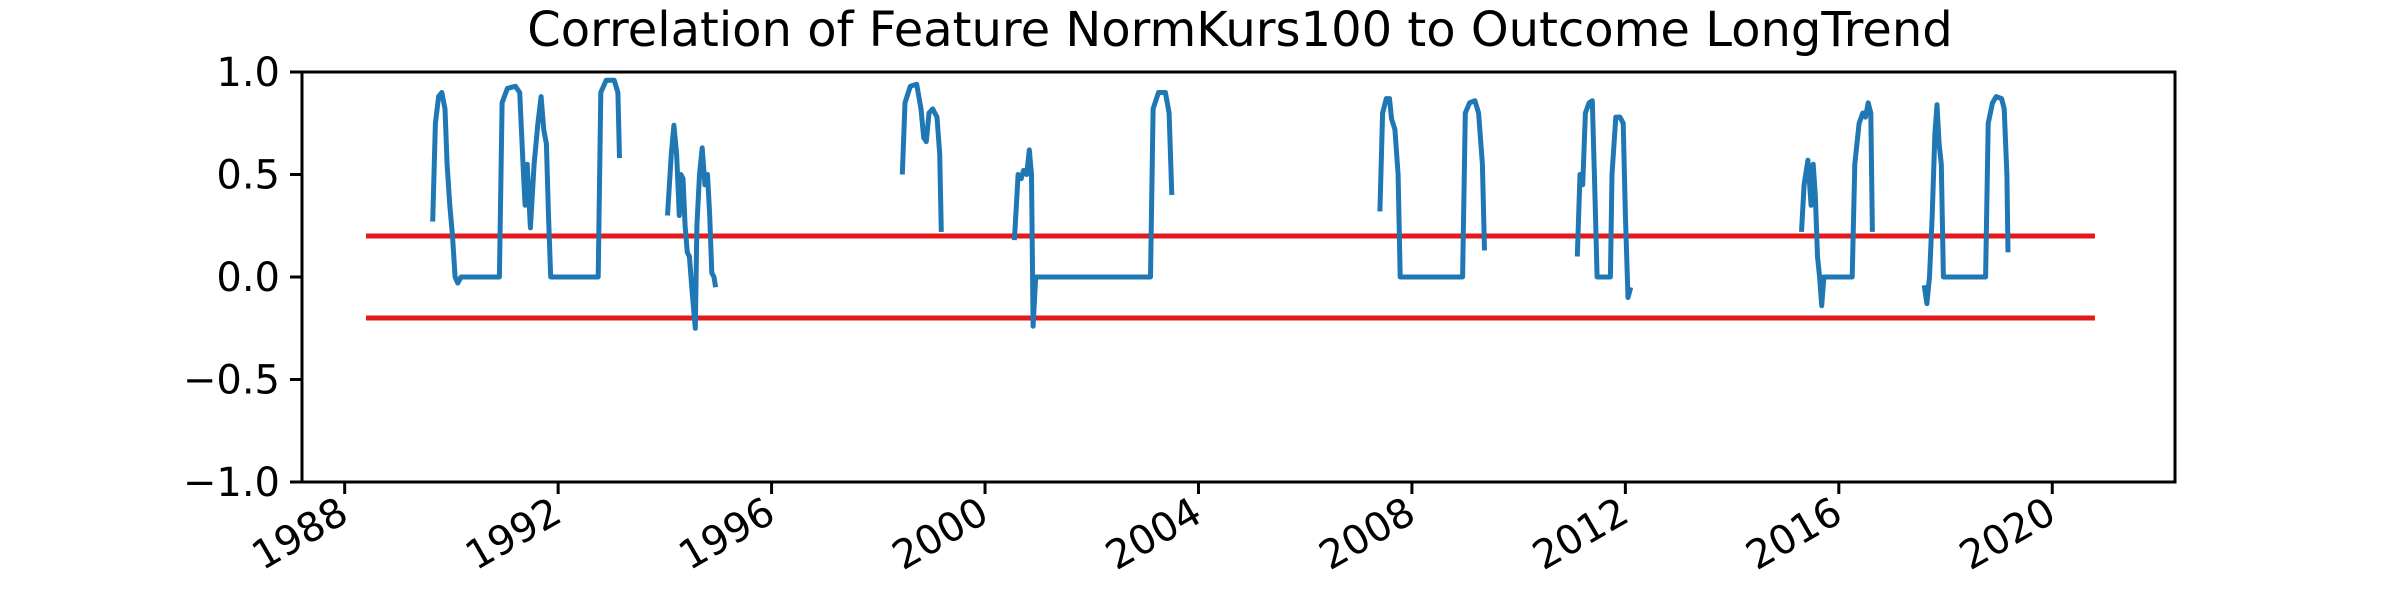 The width and height of the screenshot is (2400, 600). Describe the element at coordinates (248, 73) in the screenshot. I see `y-tick-label: 1.0` at that location.